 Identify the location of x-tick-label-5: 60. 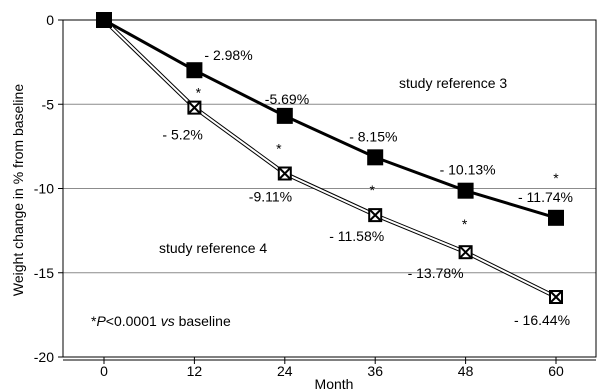
(556, 371).